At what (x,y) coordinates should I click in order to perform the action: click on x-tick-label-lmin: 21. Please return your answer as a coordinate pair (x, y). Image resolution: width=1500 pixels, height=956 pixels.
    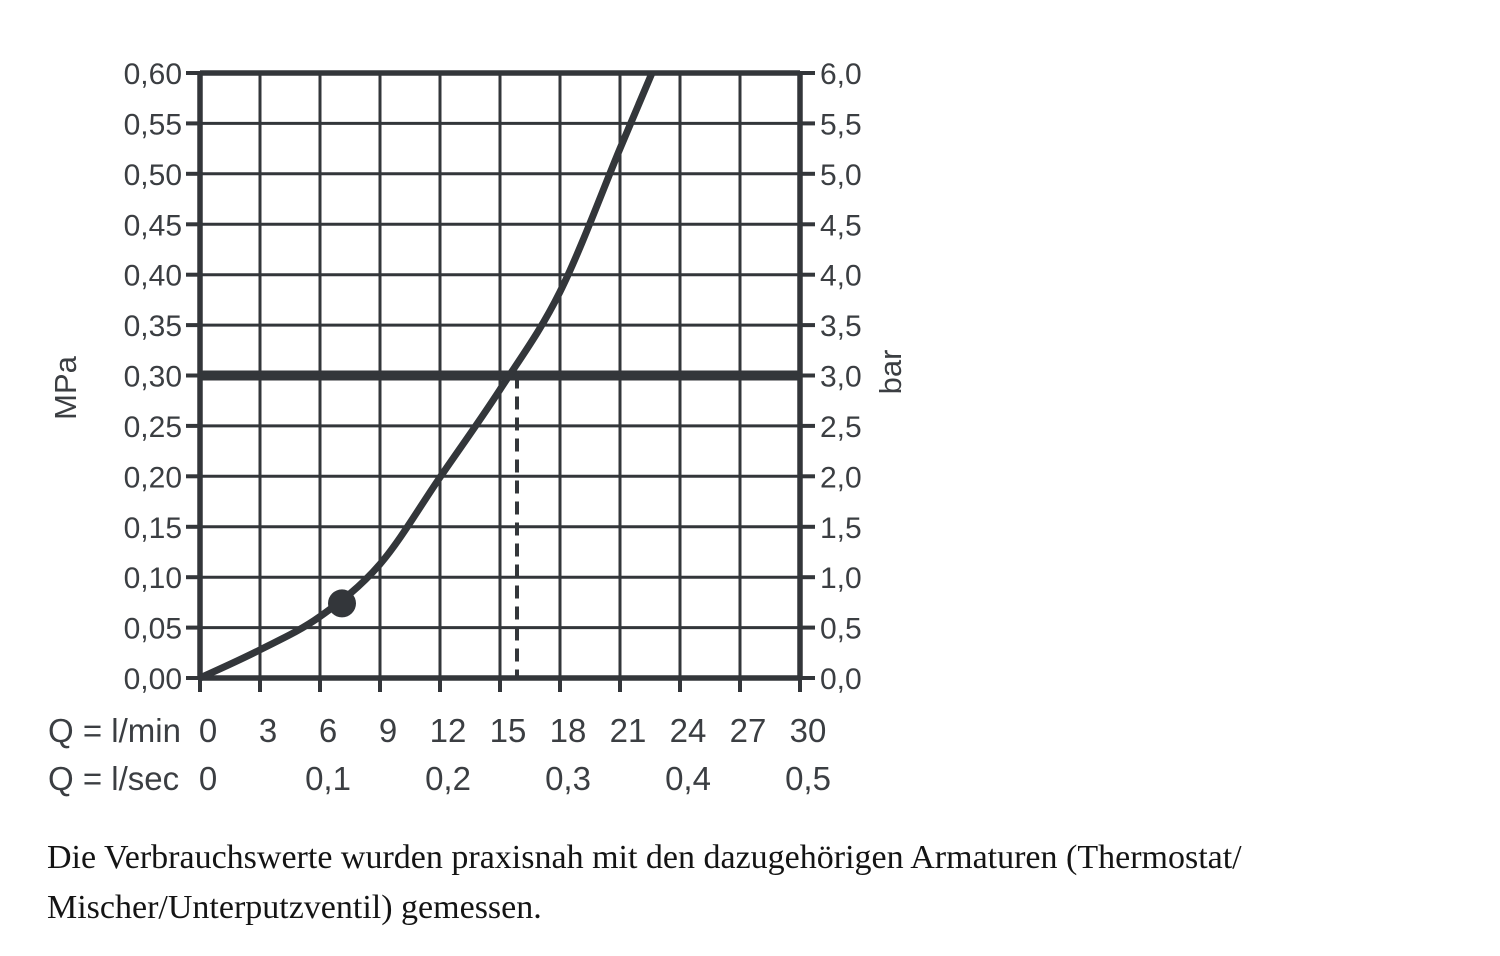
    Looking at the image, I should click on (628, 730).